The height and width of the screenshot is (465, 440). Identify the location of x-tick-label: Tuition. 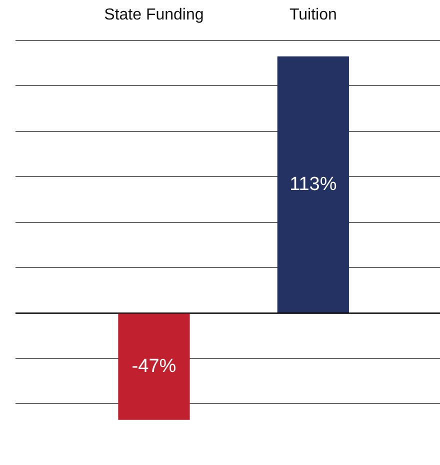
(313, 15).